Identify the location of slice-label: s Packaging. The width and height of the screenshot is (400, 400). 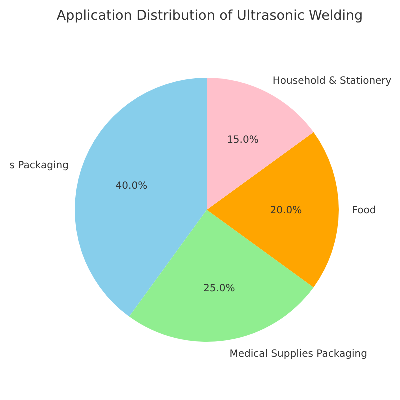
(39, 166).